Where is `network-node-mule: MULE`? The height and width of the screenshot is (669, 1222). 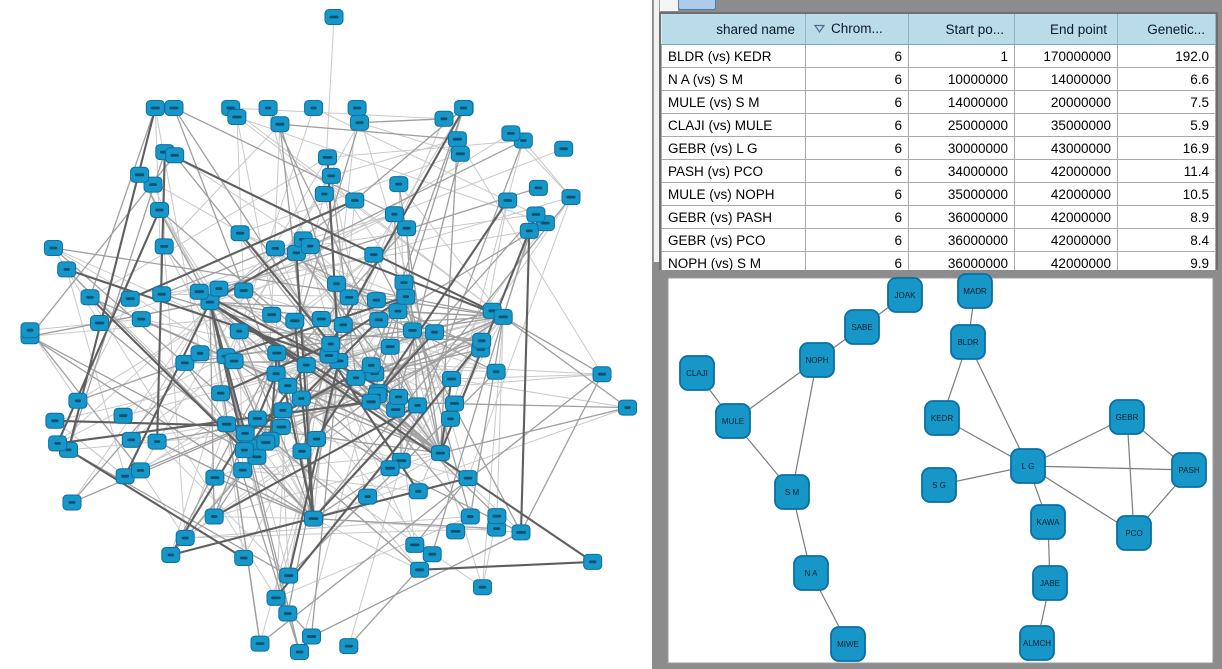
network-node-mule: MULE is located at coordinates (733, 421).